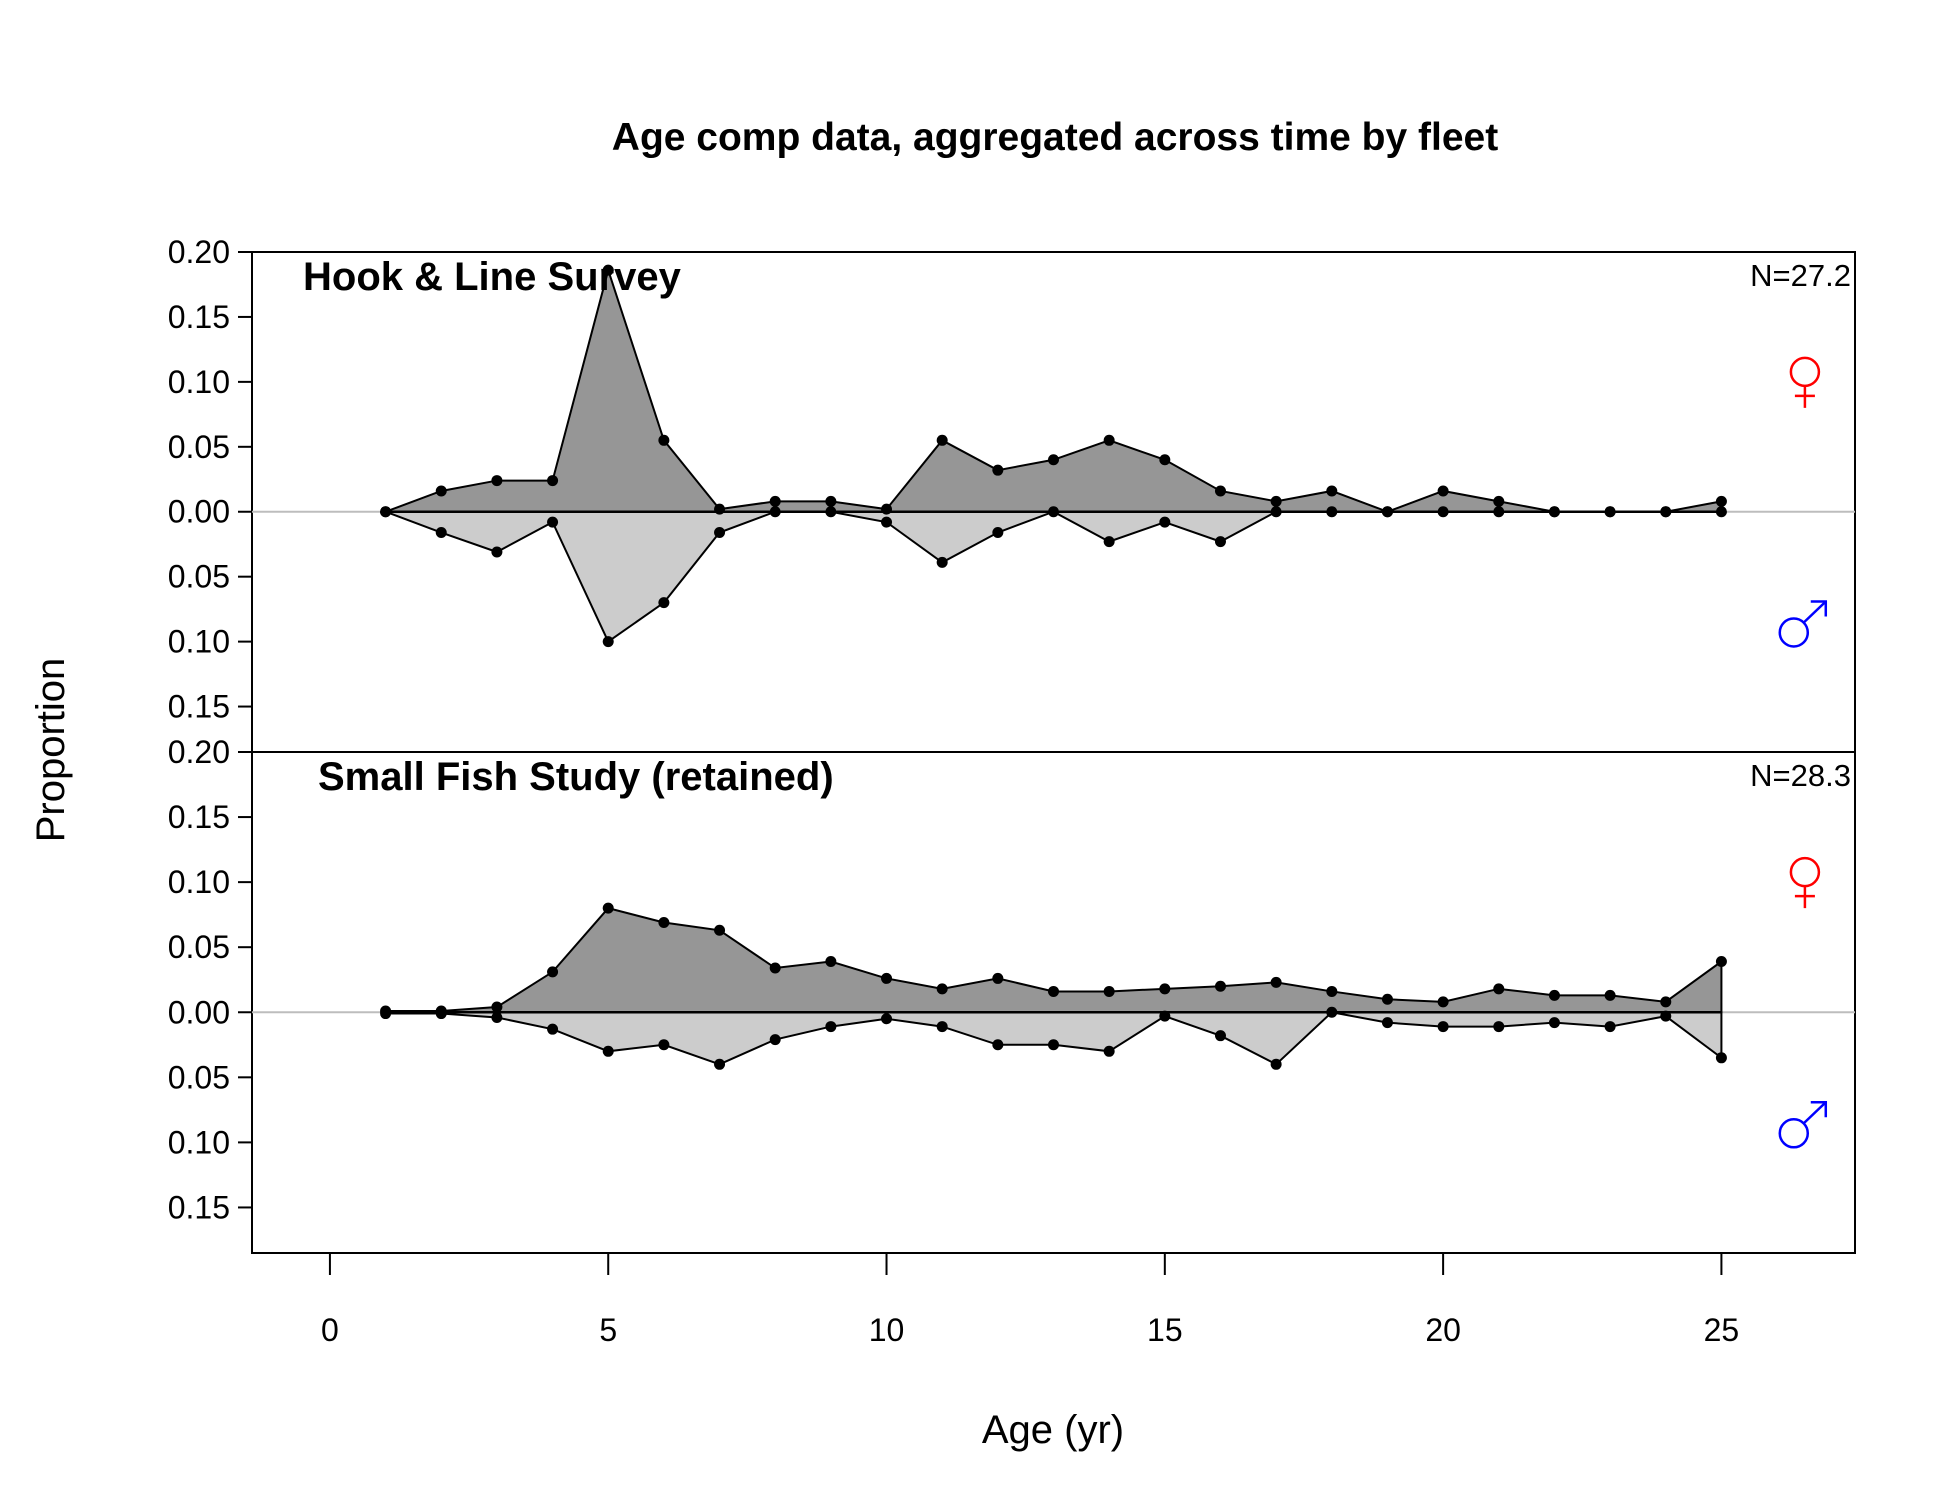 Image resolution: width=1950 pixels, height=1500 pixels. Describe the element at coordinates (1443, 1330) in the screenshot. I see `x-tick-label: 20` at that location.